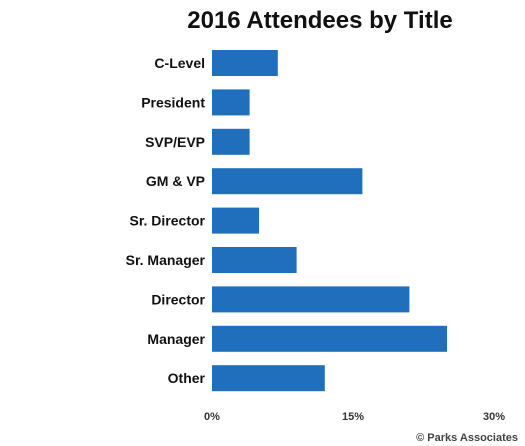 The width and height of the screenshot is (525, 446). Describe the element at coordinates (494, 417) in the screenshot. I see `x-tick-label: 30%` at that location.